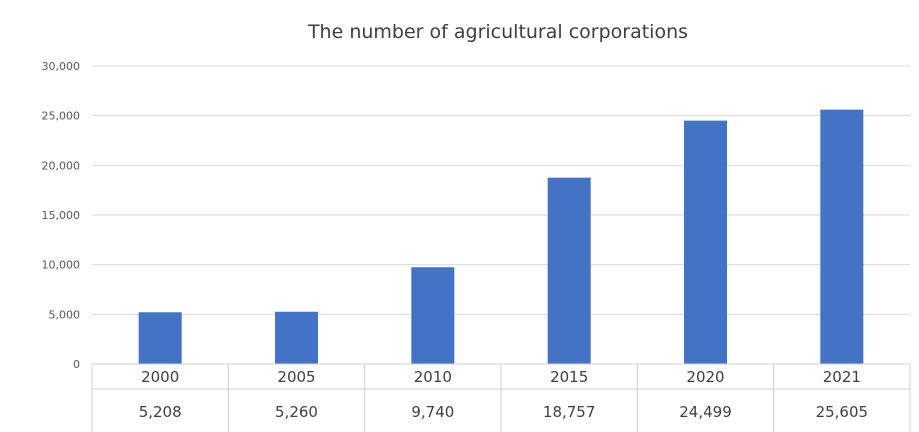 The width and height of the screenshot is (919, 432). Describe the element at coordinates (705, 377) in the screenshot. I see `x-tick-label: 2020` at that location.